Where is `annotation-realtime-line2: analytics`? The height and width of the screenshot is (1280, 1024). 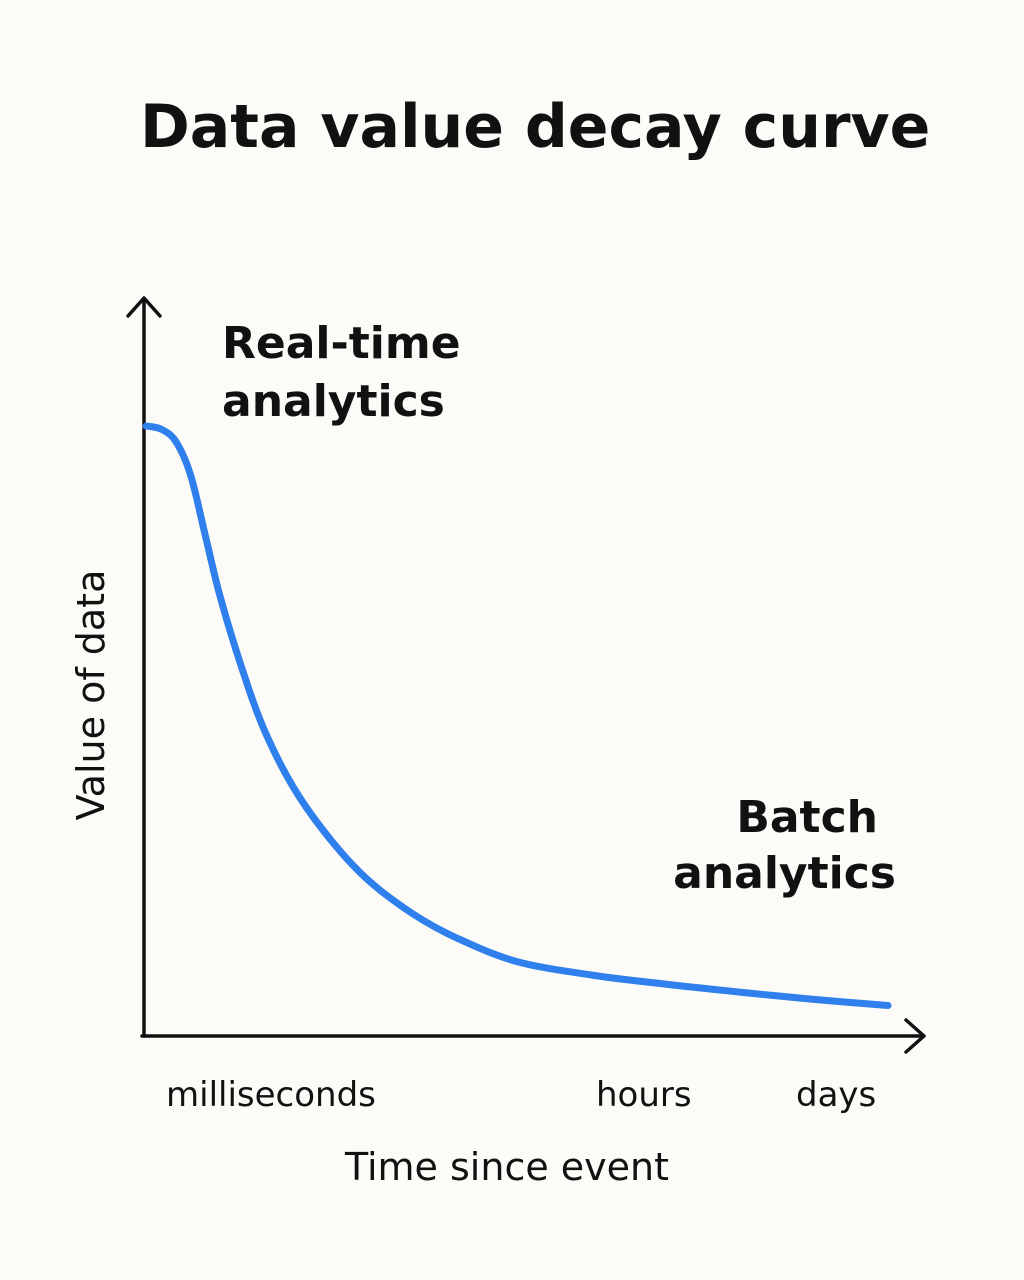
annotation-realtime-line2: analytics is located at coordinates (333, 401).